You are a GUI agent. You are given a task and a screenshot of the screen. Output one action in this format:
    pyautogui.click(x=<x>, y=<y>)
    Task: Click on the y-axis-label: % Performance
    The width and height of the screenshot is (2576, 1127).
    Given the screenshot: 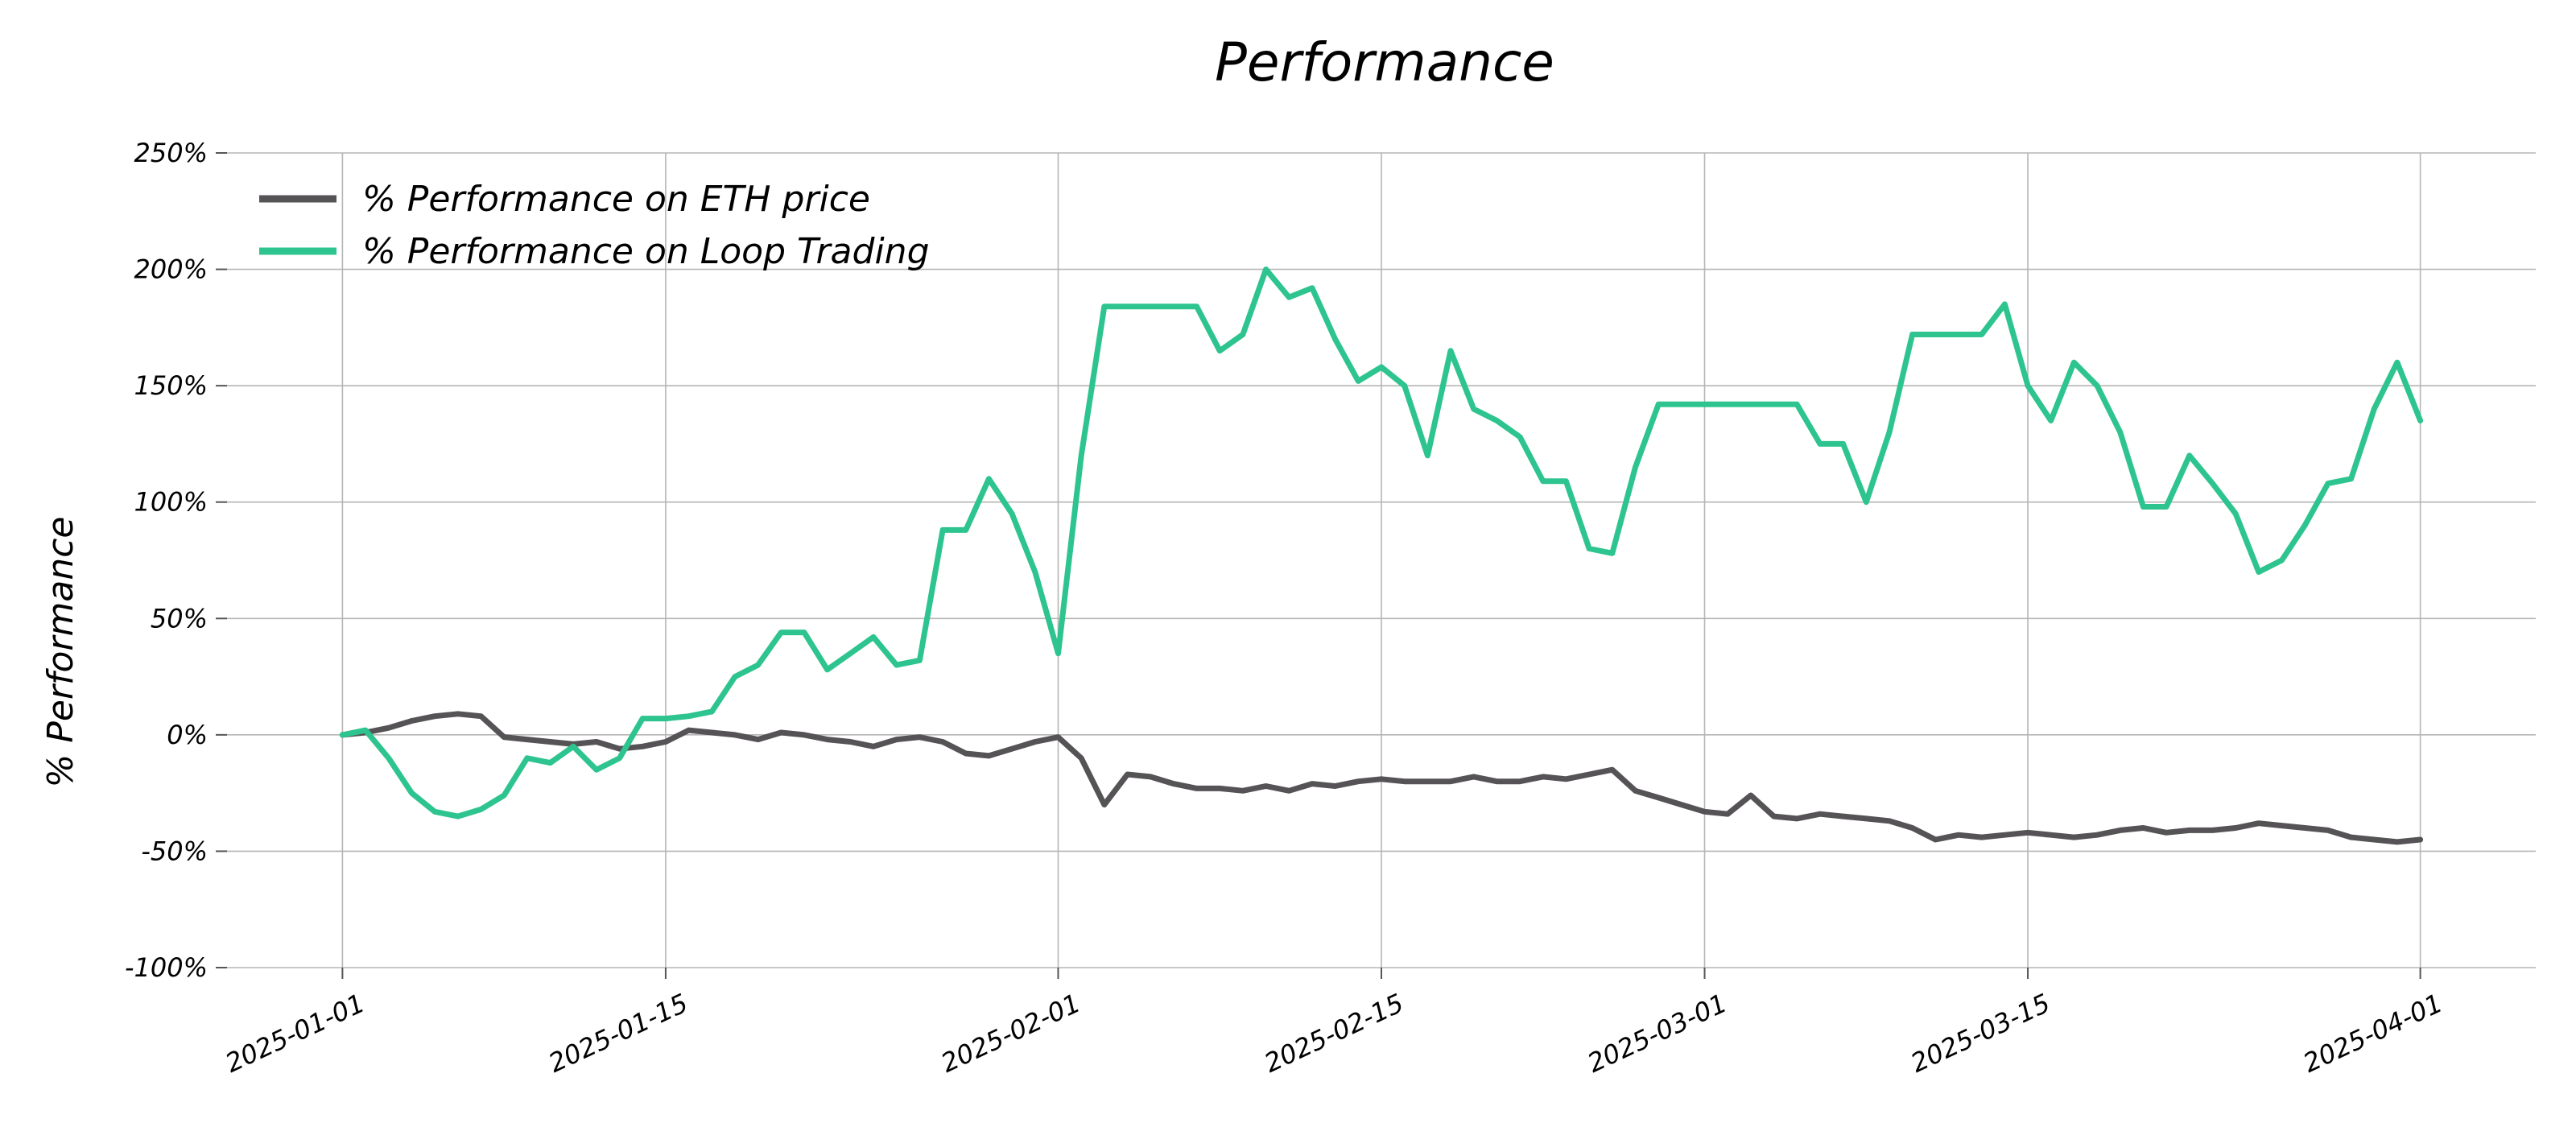 What is the action you would take?
    pyautogui.click(x=60, y=652)
    